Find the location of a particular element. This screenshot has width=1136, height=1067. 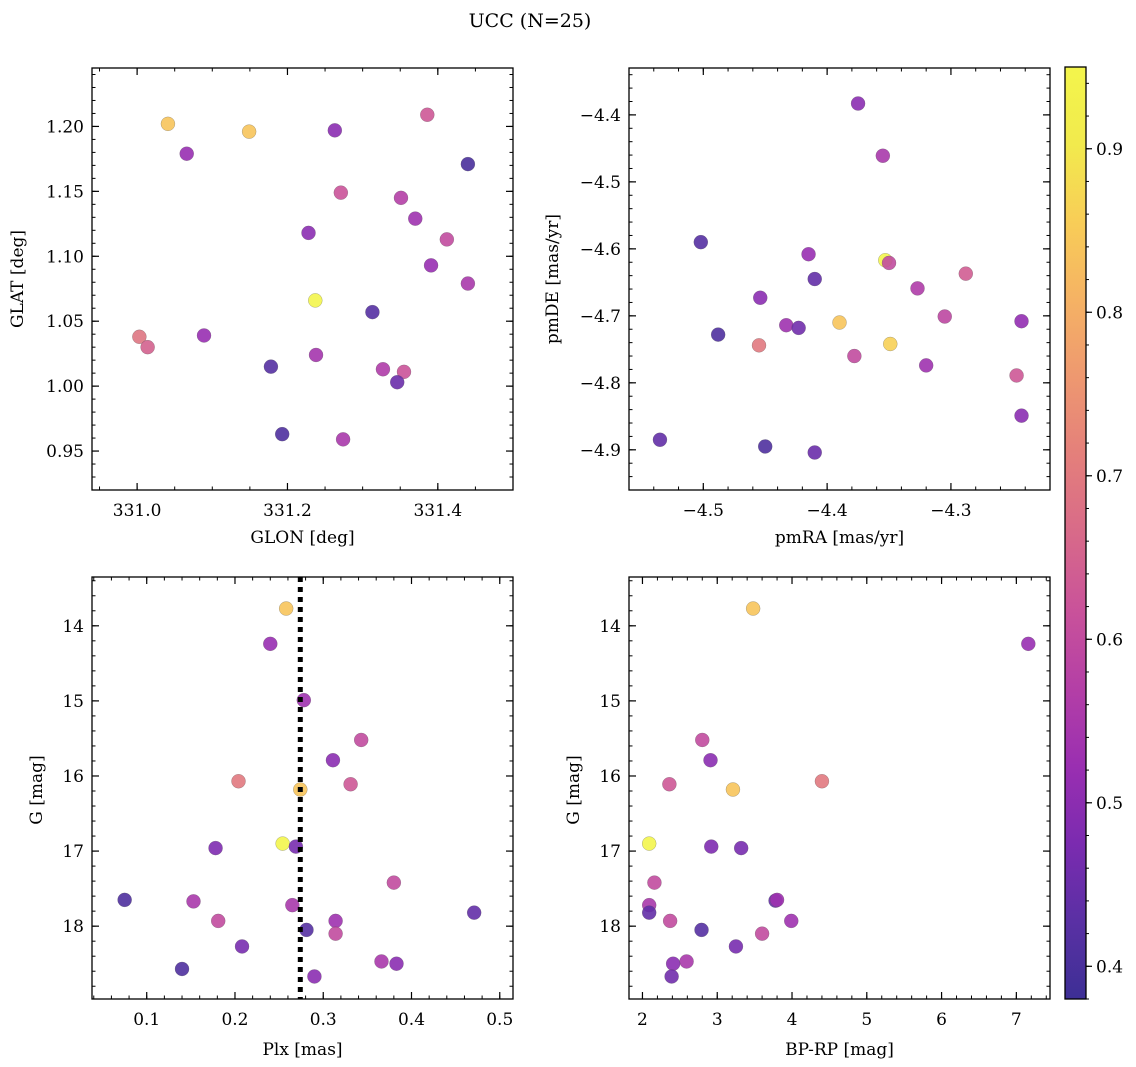

y-tick-label: 1.15 is located at coordinates (65, 192).